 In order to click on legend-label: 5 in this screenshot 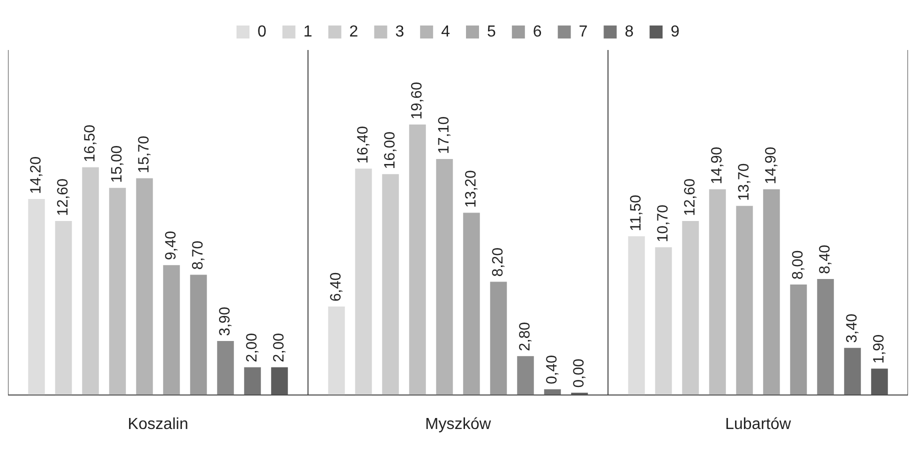, I will do `click(491, 31)`.